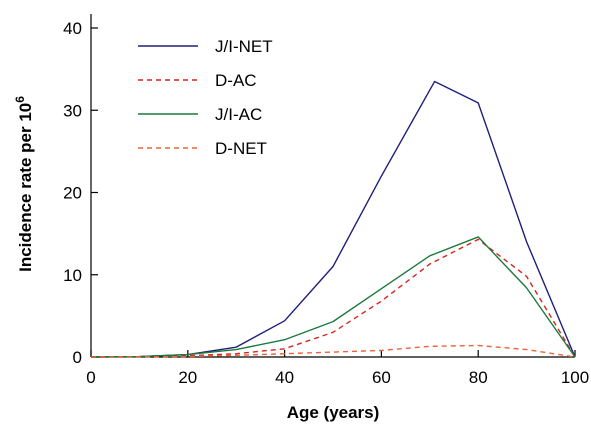 This screenshot has width=591, height=427. I want to click on x-tick-label: 100, so click(575, 377).